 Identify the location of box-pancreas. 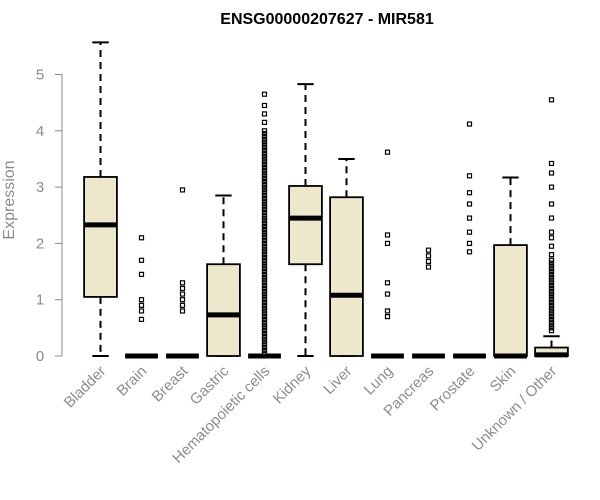
(428, 303).